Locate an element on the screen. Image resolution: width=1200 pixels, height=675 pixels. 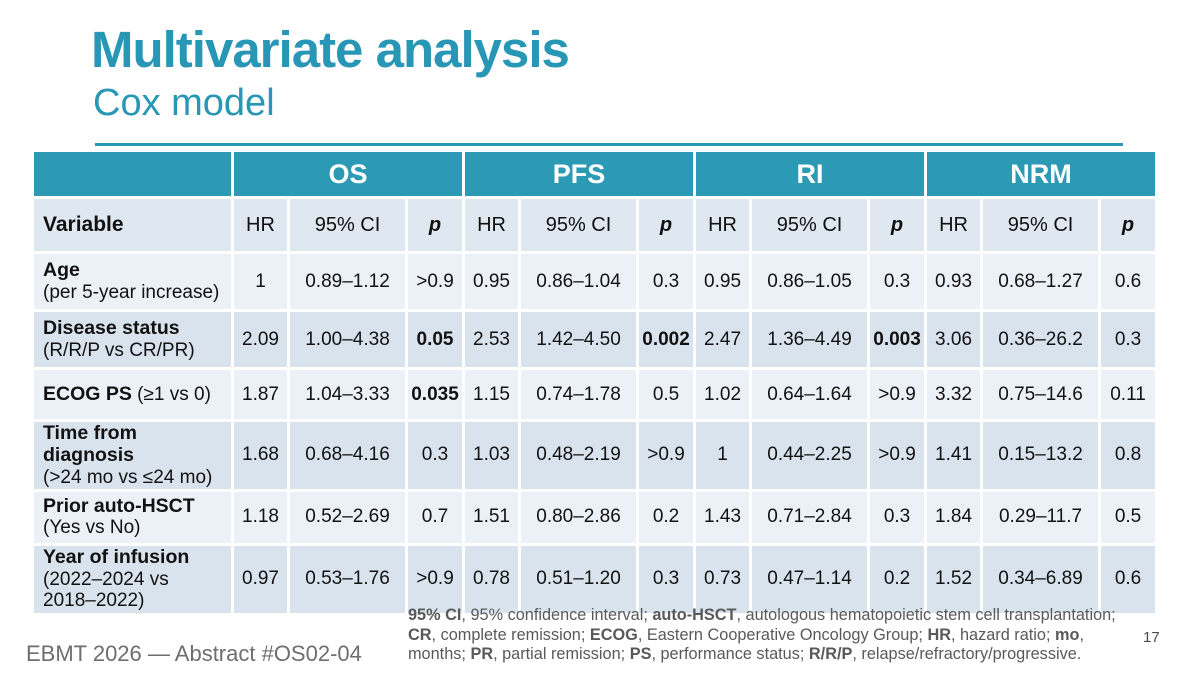
variable-detail: (2022–2024 vs 2018–2022) is located at coordinates (106, 590).